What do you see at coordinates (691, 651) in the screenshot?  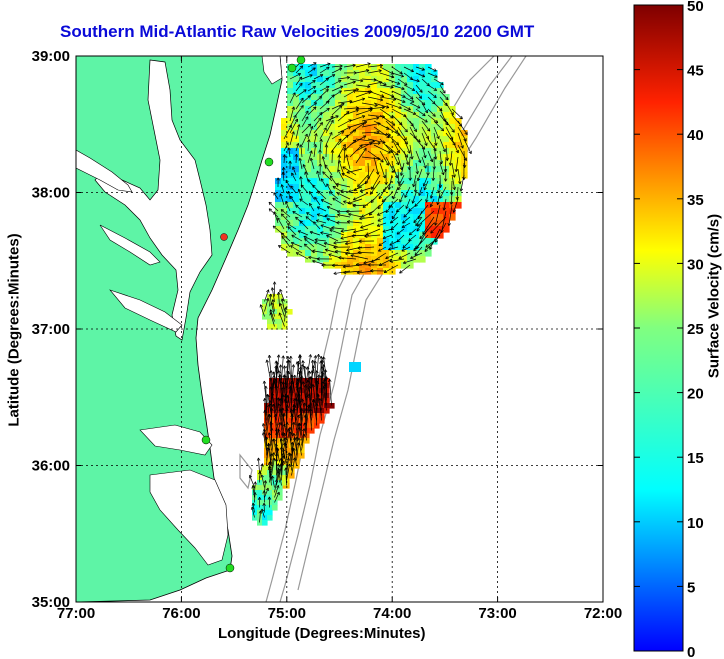 I see `colorbar-tick-label: 0` at bounding box center [691, 651].